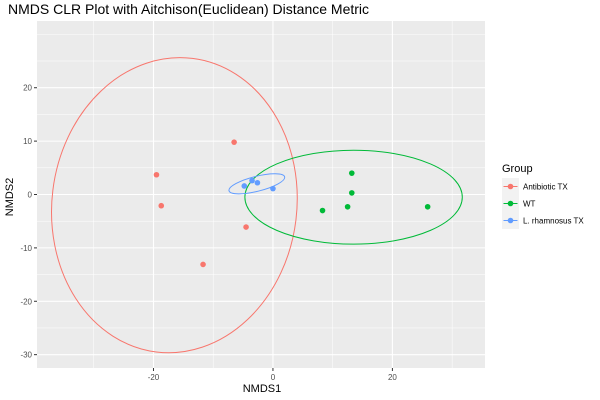  What do you see at coordinates (28, 222) in the screenshot?
I see `y-axis-ticks: -30 -20 -10 0 10 20` at bounding box center [28, 222].